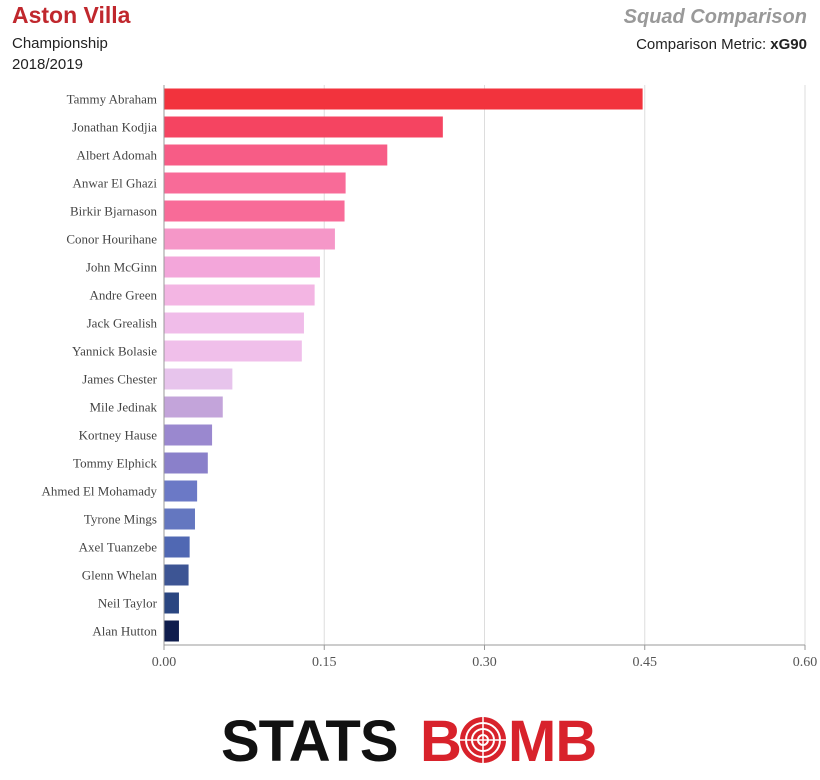 Image resolution: width=820 pixels, height=780 pixels. What do you see at coordinates (119, 379) in the screenshot?
I see `bar-label: James Chester` at bounding box center [119, 379].